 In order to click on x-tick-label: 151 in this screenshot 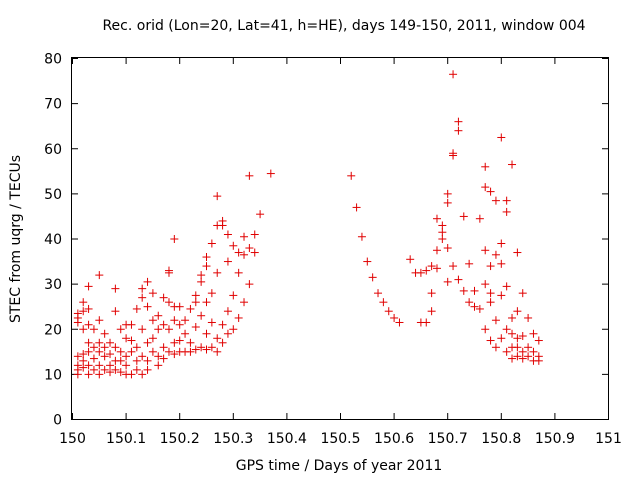, I will do `click(608, 439)`.